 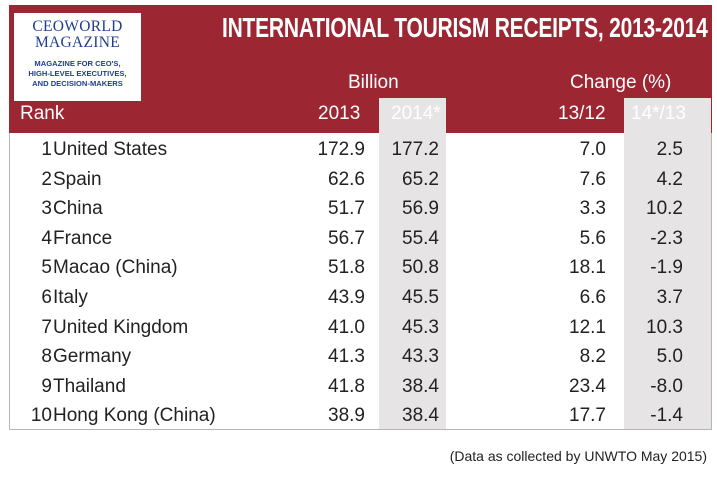 What do you see at coordinates (420, 267) in the screenshot?
I see `value-2014-cell: 50.8` at bounding box center [420, 267].